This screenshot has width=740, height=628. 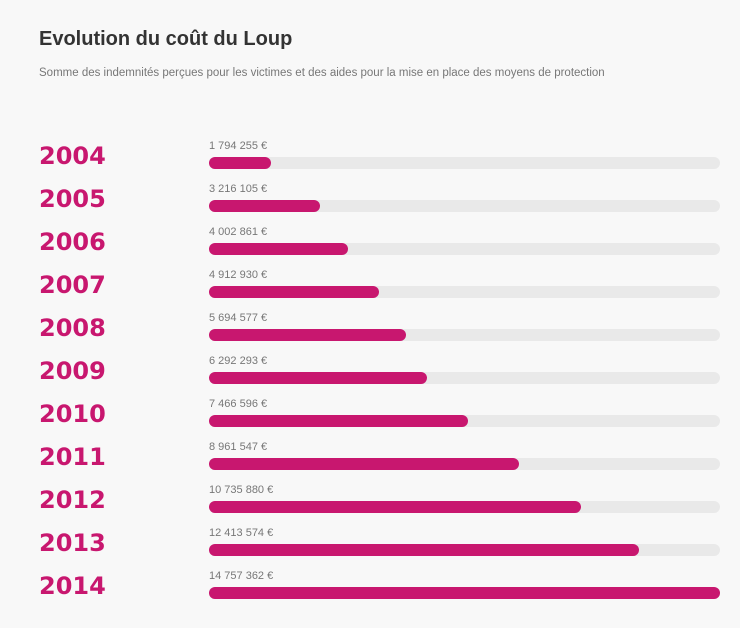 What do you see at coordinates (72, 199) in the screenshot?
I see `year-label: 2005` at bounding box center [72, 199].